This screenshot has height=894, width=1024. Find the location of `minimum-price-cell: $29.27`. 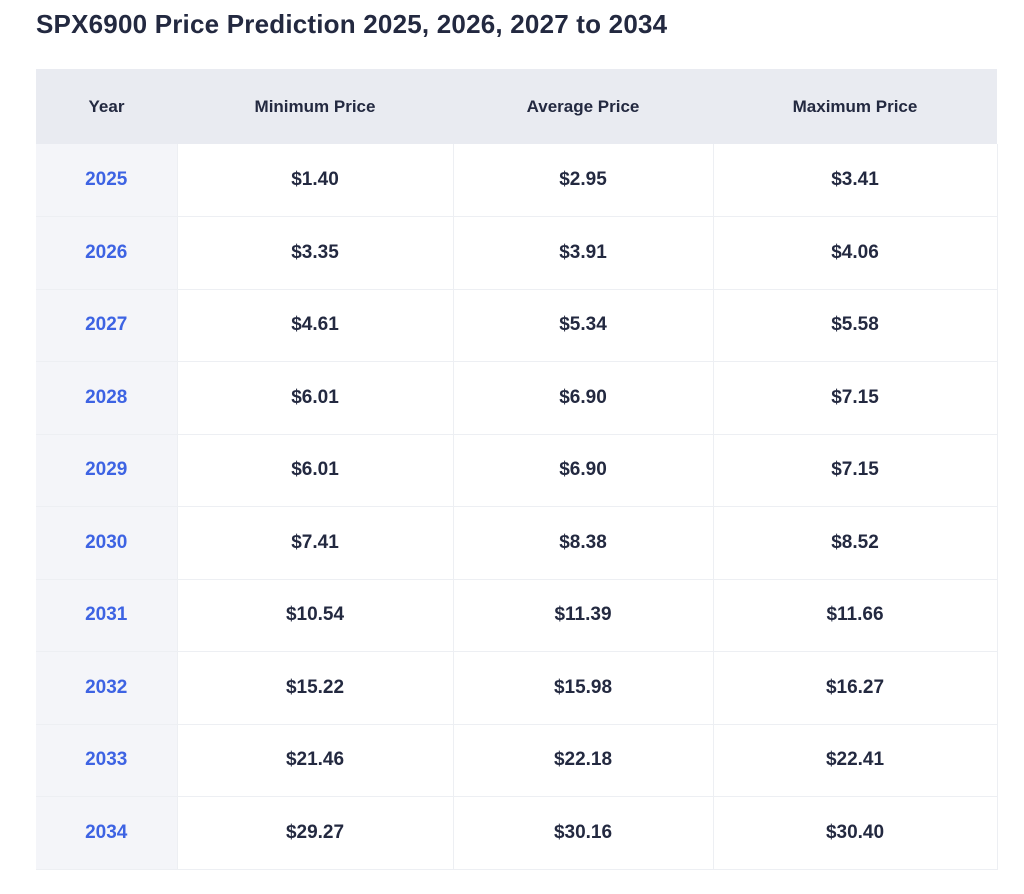

minimum-price-cell: $29.27 is located at coordinates (315, 833).